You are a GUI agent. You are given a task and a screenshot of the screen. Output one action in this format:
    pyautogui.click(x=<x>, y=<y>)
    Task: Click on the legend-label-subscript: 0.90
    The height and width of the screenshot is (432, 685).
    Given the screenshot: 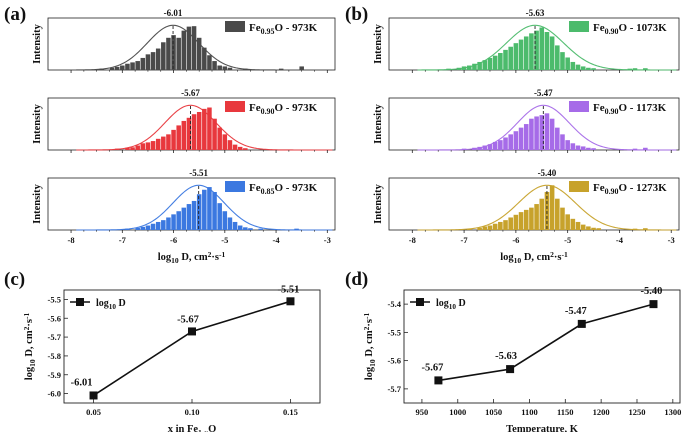 What is the action you would take?
    pyautogui.click(x=612, y=111)
    